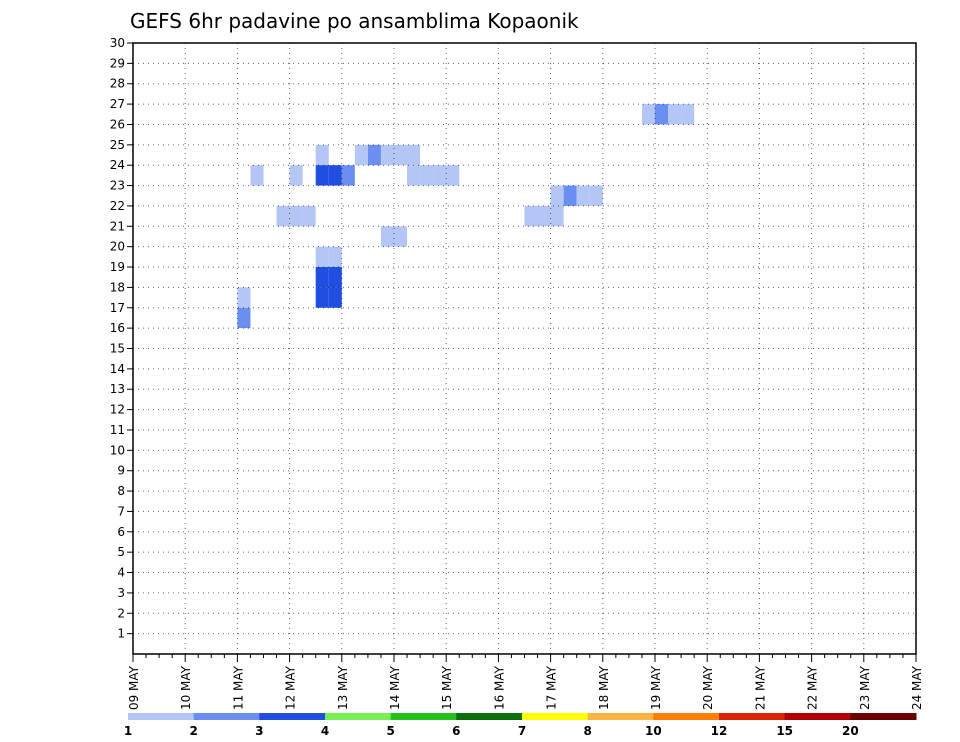 This screenshot has height=742, width=960. I want to click on x-tick-label: 15 MAY, so click(447, 687).